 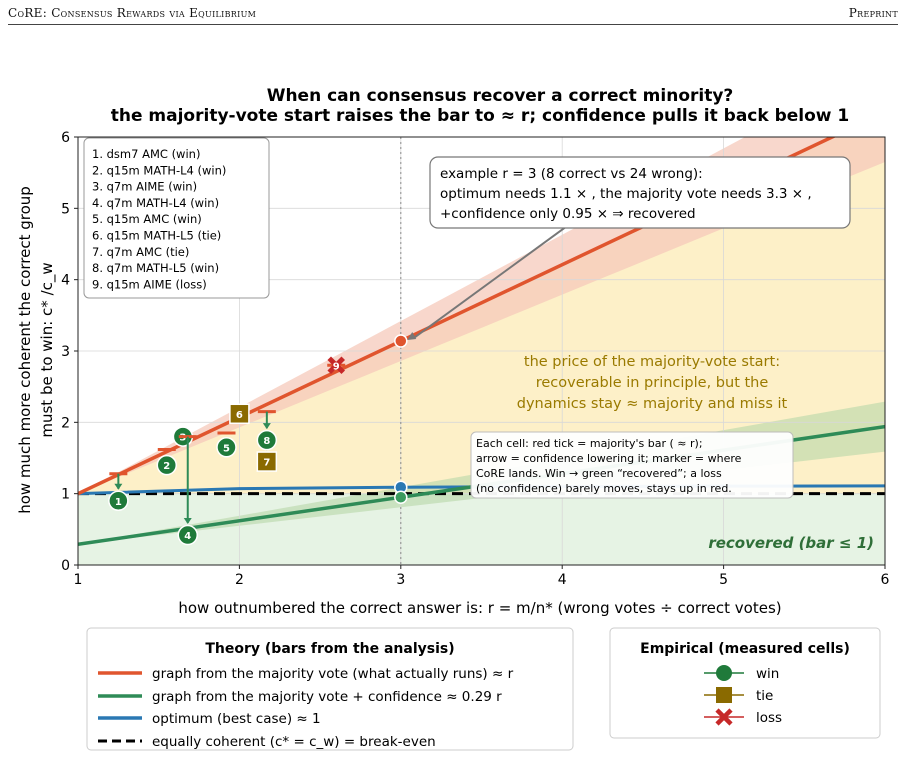 I want to click on cell-list-item: 4. q7m MATH-L4 (win), so click(x=155, y=203).